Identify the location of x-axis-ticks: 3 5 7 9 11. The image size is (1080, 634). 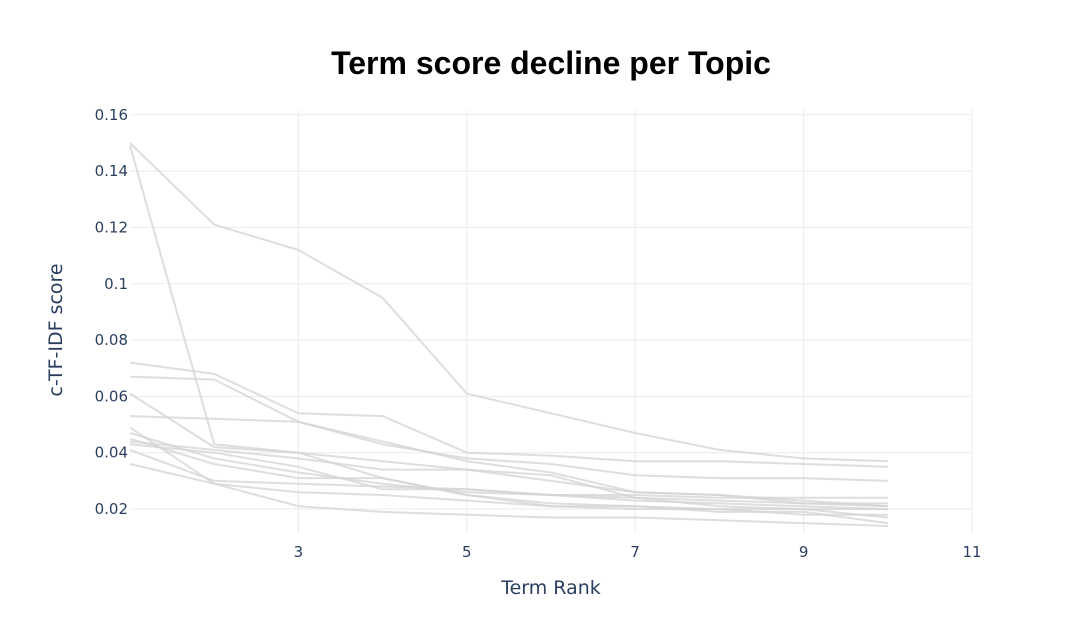
(638, 552).